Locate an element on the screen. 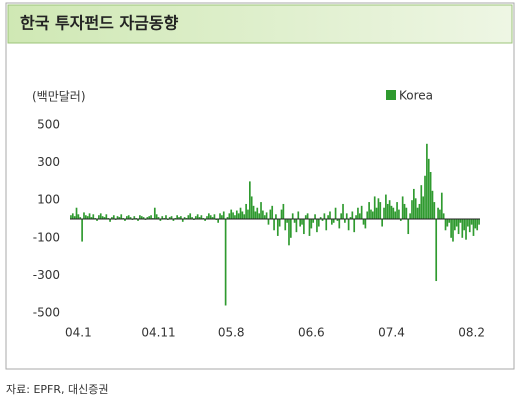  y-tick-label: 300 is located at coordinates (48, 162).